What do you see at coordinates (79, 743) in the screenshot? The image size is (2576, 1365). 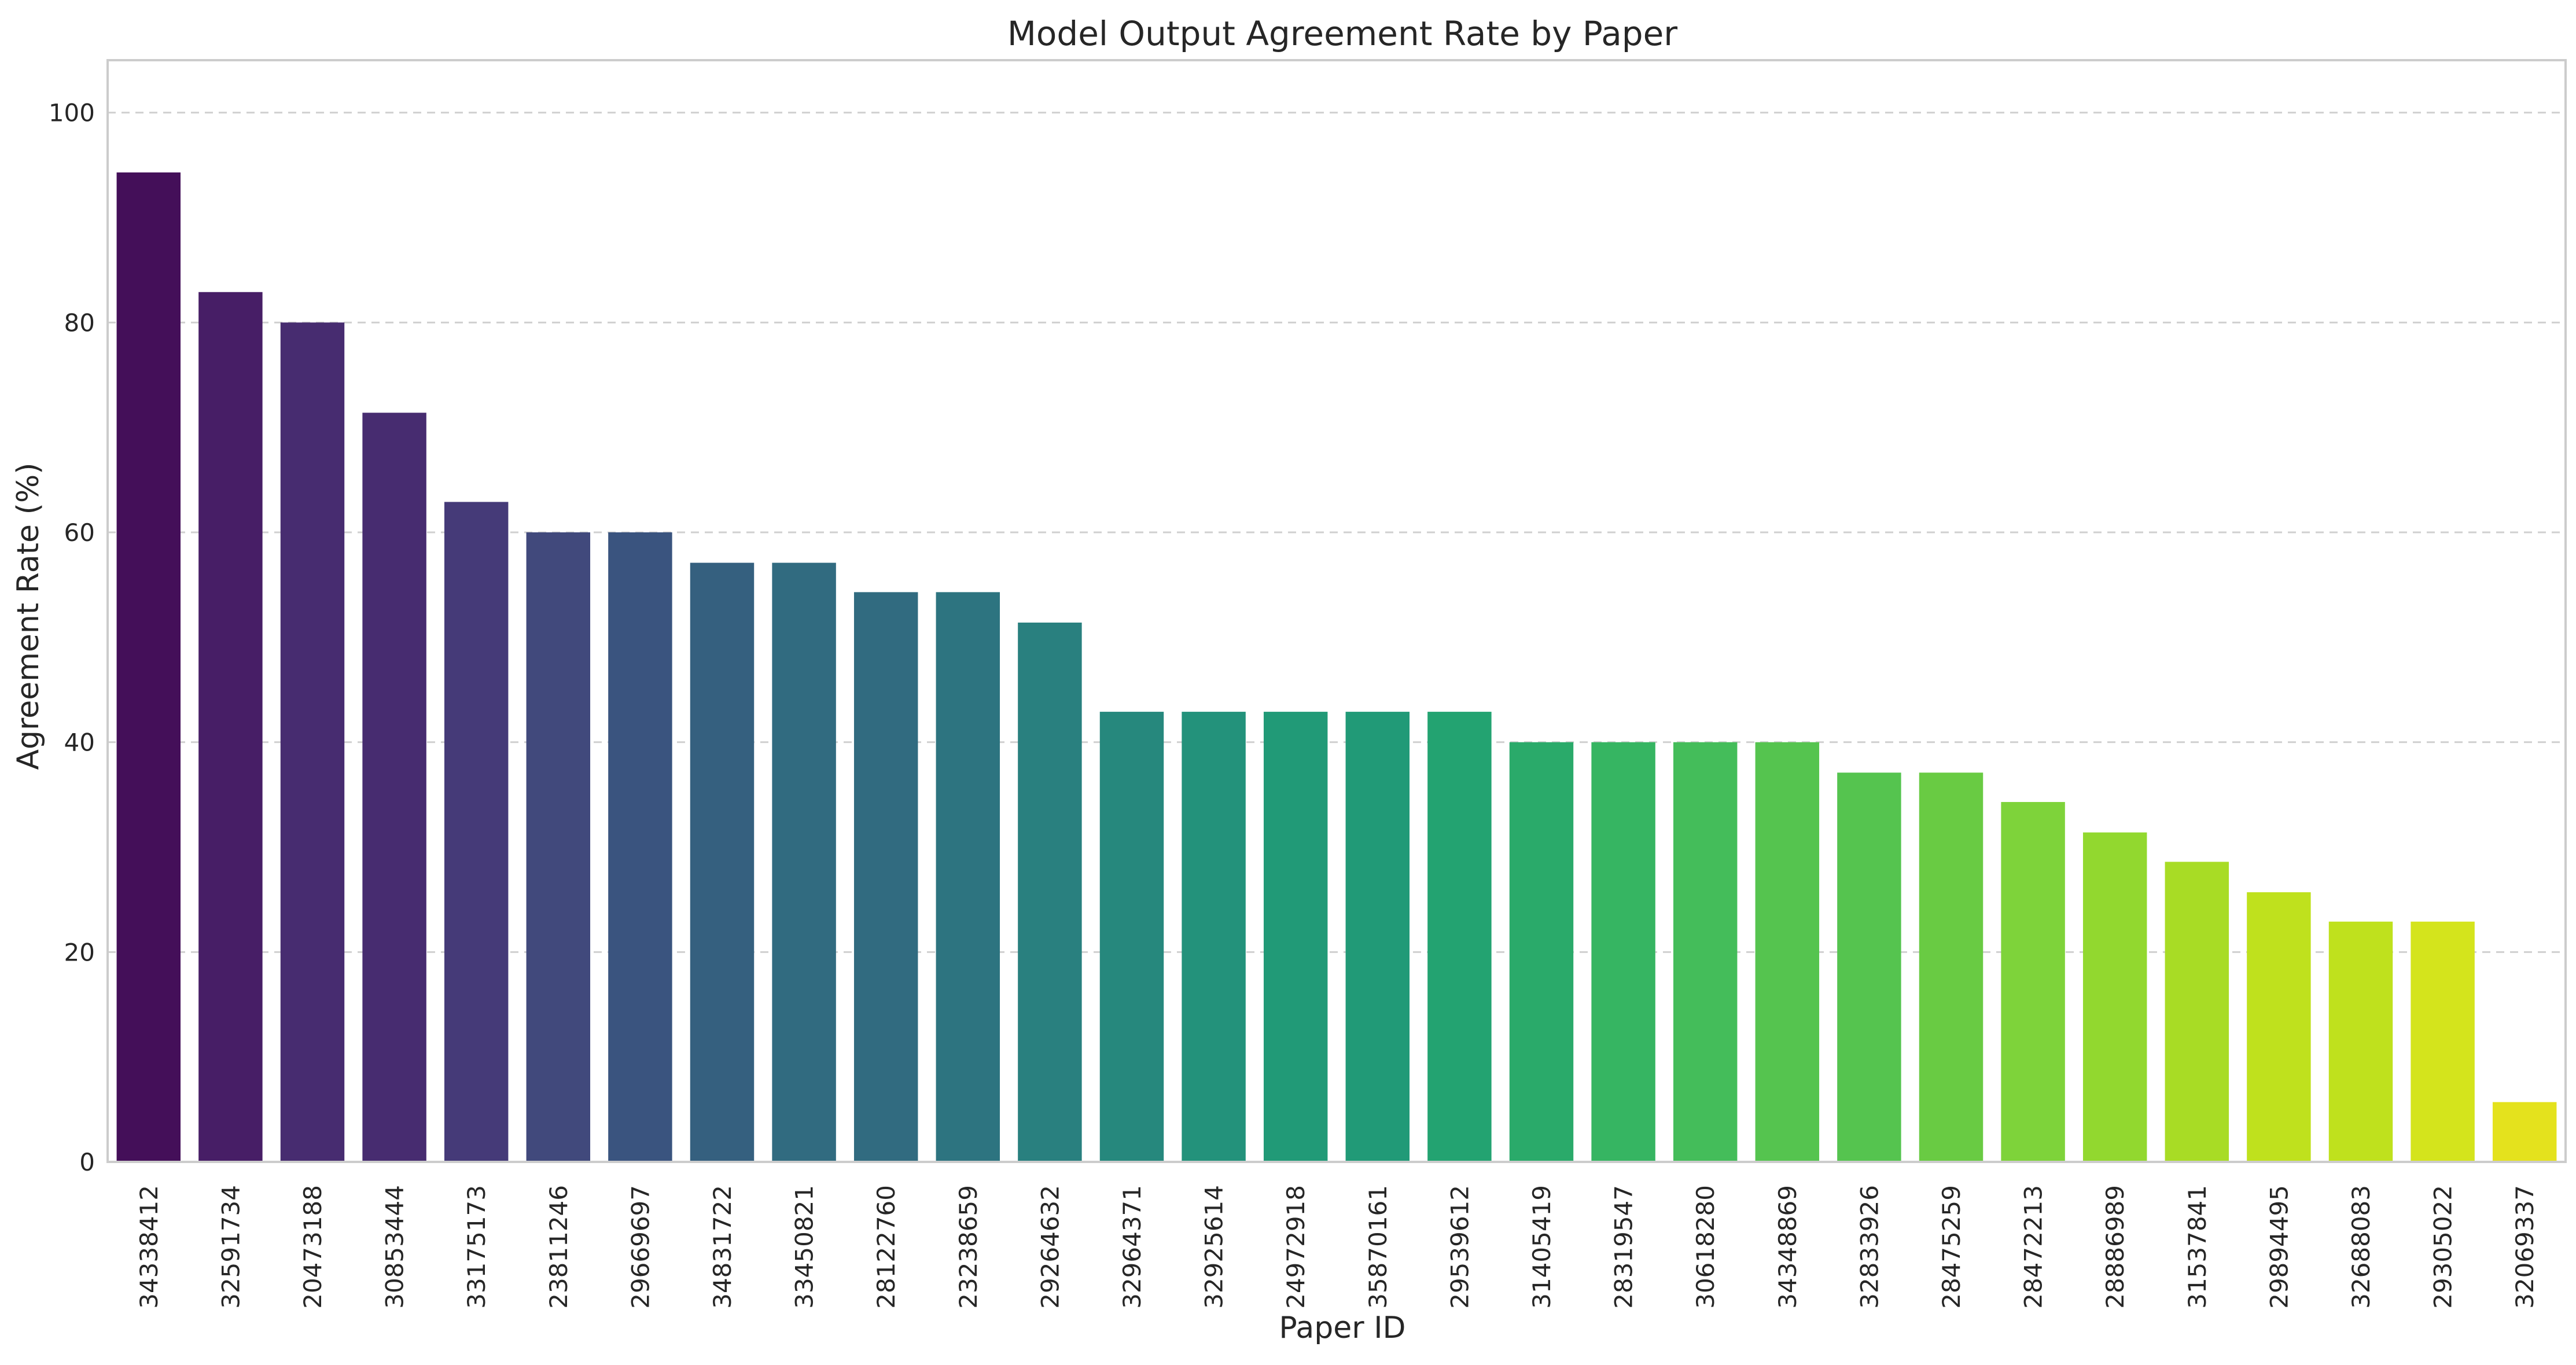 I see `y-tick-label: 40` at bounding box center [79, 743].